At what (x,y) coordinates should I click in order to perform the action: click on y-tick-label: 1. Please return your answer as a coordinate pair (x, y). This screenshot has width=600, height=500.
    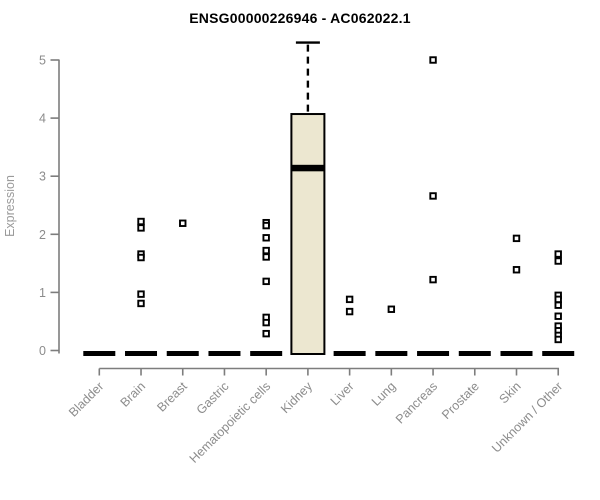
    Looking at the image, I should click on (42, 293).